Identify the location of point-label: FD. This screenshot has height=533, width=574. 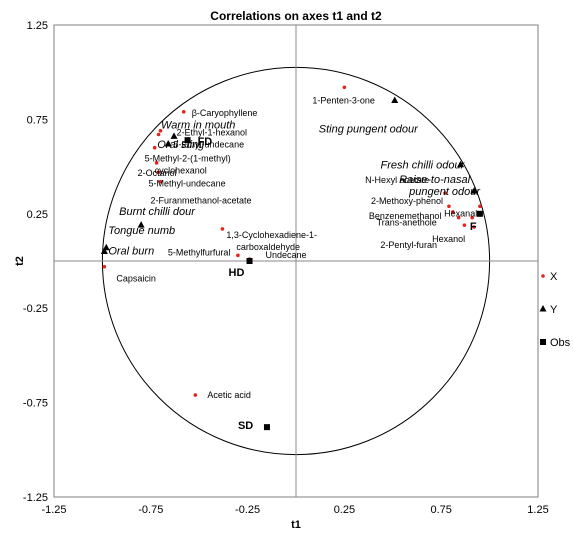
(205, 142).